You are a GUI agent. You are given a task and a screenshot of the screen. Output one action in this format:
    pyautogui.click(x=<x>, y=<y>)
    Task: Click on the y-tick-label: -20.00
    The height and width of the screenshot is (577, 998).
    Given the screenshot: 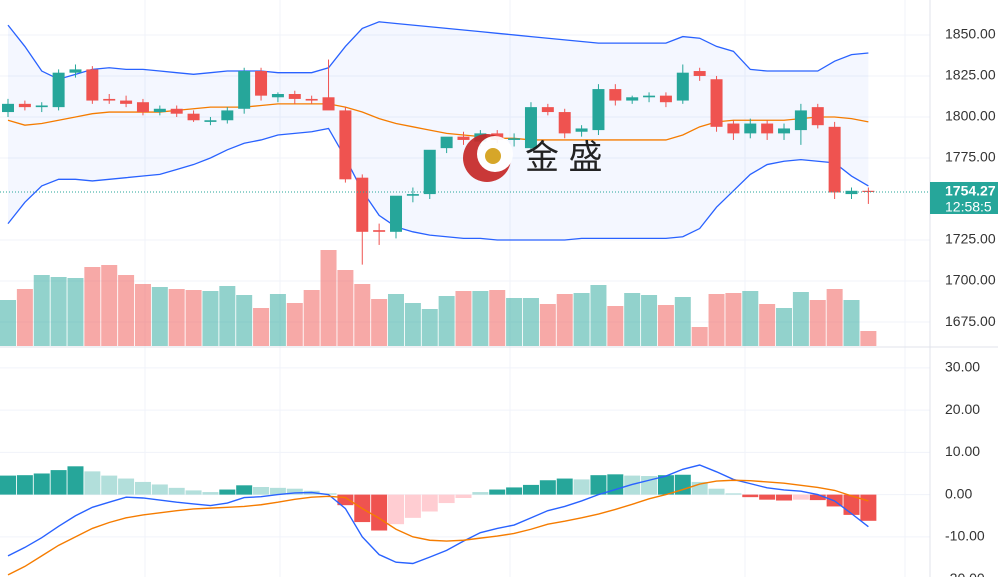 What is the action you would take?
    pyautogui.click(x=965, y=573)
    